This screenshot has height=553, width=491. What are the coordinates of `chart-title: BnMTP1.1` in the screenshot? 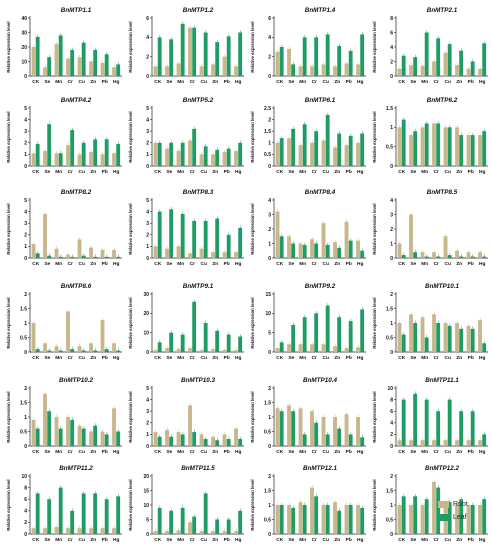 It's located at (76, 10).